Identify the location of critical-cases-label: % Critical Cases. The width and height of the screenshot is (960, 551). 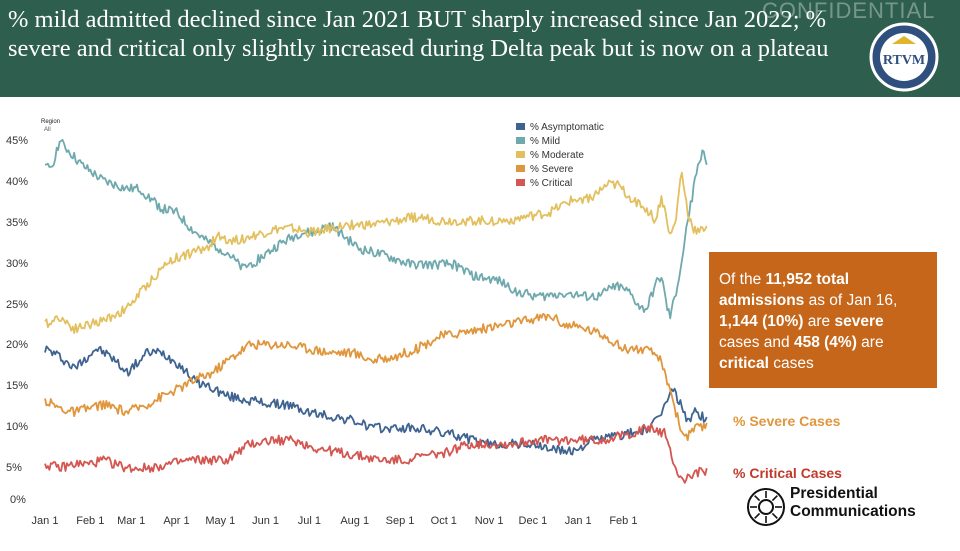
(787, 473).